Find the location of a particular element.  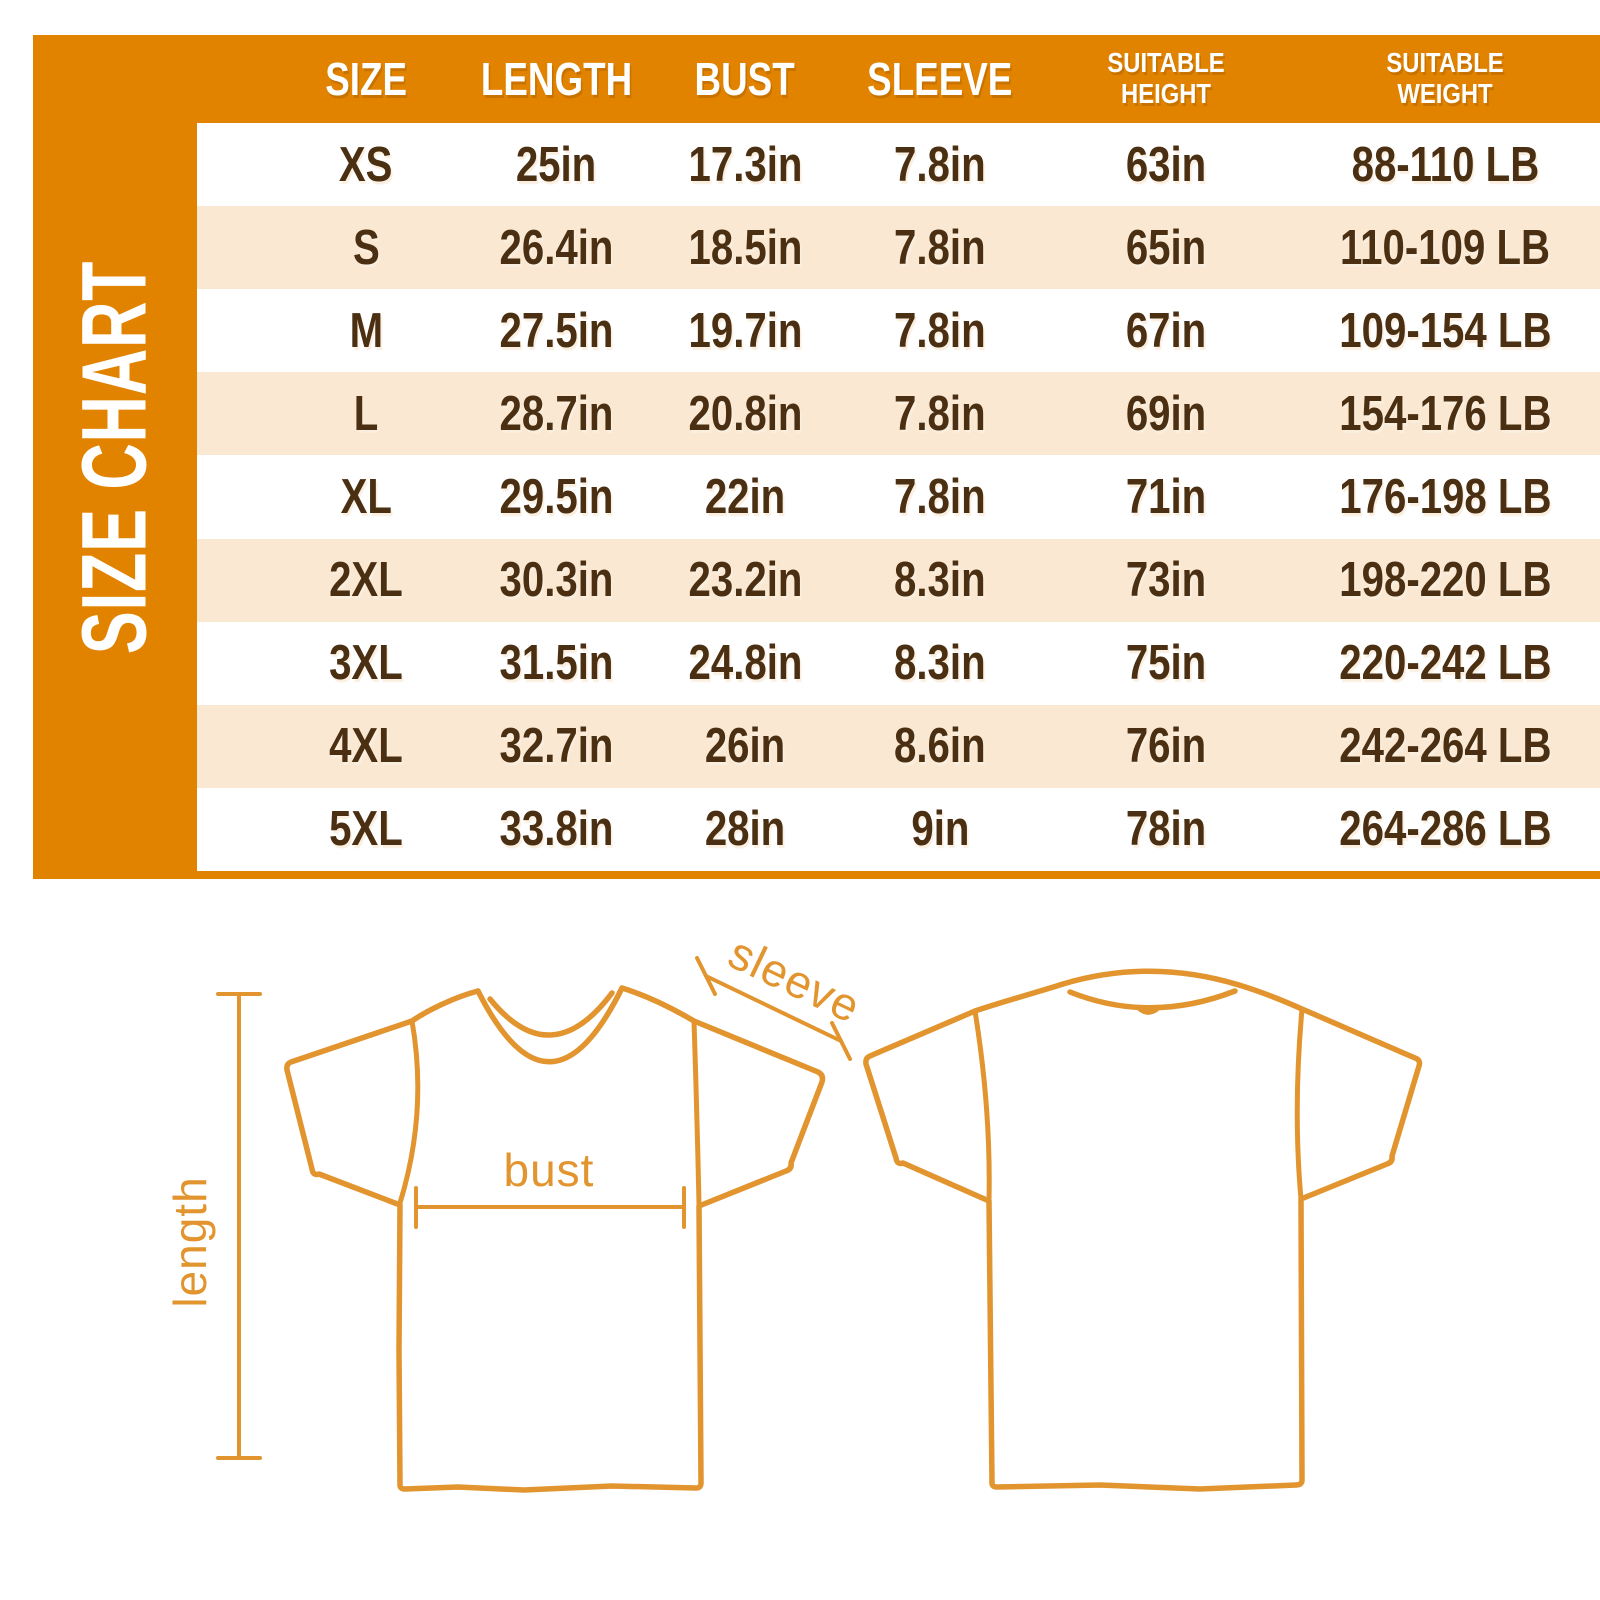

bust-label: bust is located at coordinates (549, 1170).